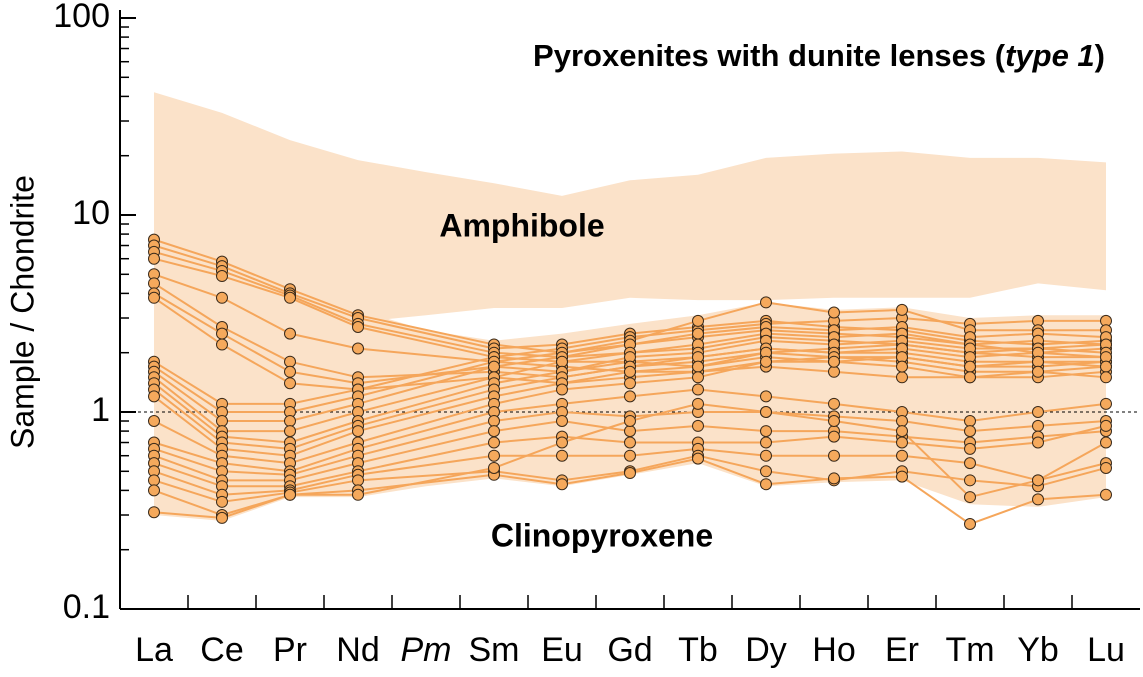  What do you see at coordinates (766, 650) in the screenshot?
I see `x-tick-label: Dy` at bounding box center [766, 650].